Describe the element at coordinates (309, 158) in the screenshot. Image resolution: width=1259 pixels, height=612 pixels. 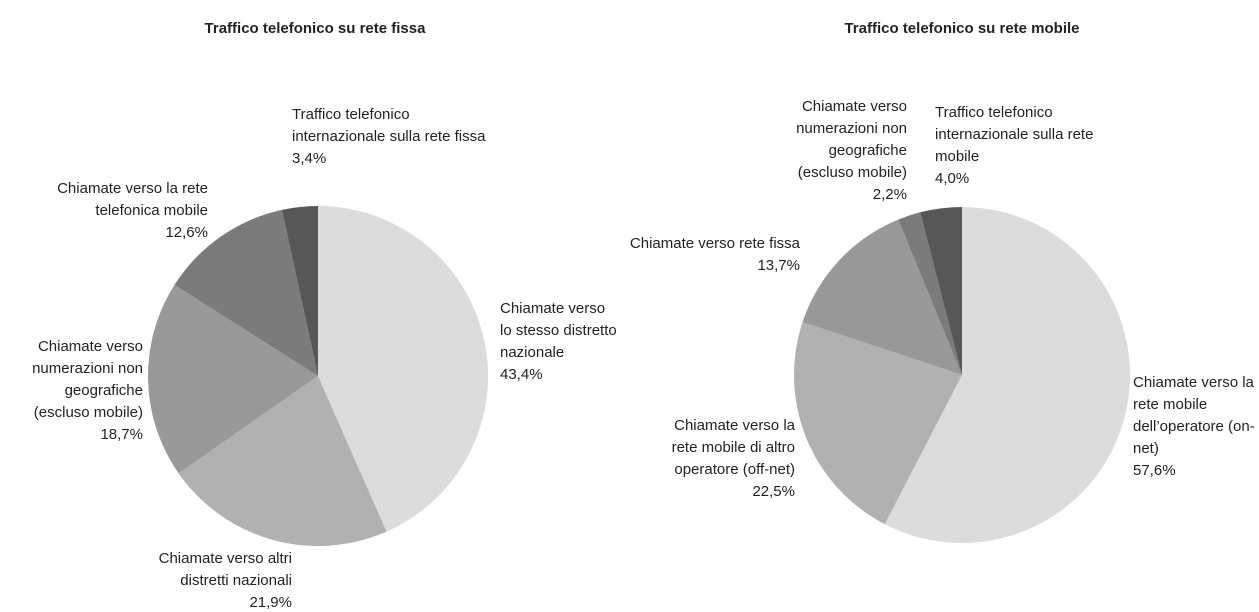
I see `value-label: 3,4%` at that location.